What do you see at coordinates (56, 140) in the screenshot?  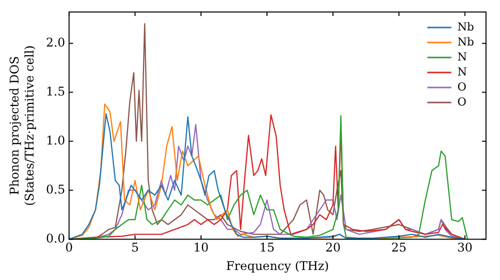 I see `y-tick-label: 1.0` at bounding box center [56, 140].